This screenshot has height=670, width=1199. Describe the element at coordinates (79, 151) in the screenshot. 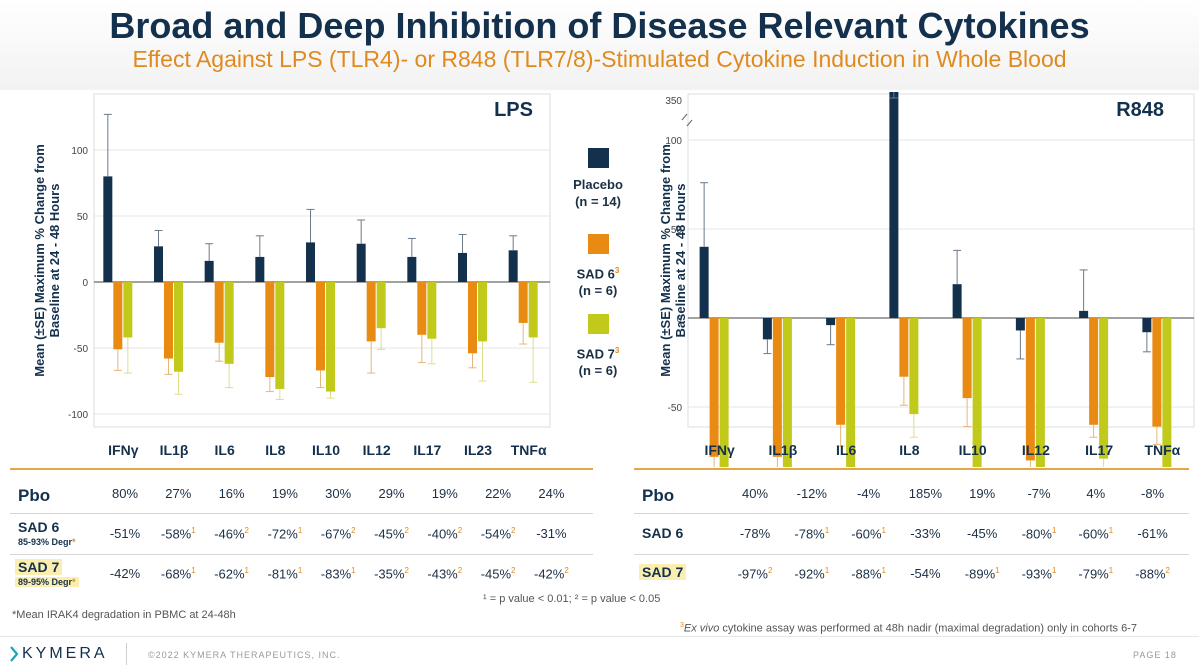

I see `y-tick-label: 100` at that location.